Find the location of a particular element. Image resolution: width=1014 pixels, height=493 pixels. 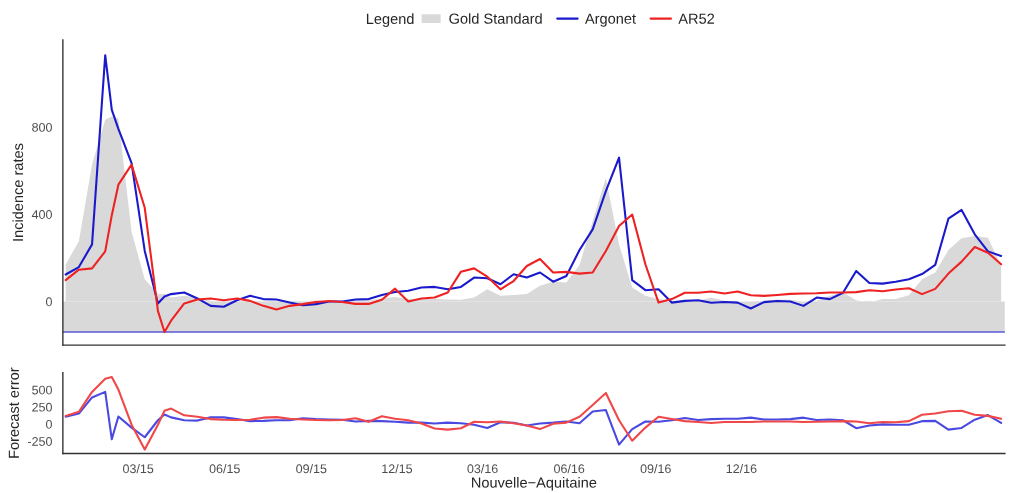

x-tick-label: 03/16 is located at coordinates (482, 468).